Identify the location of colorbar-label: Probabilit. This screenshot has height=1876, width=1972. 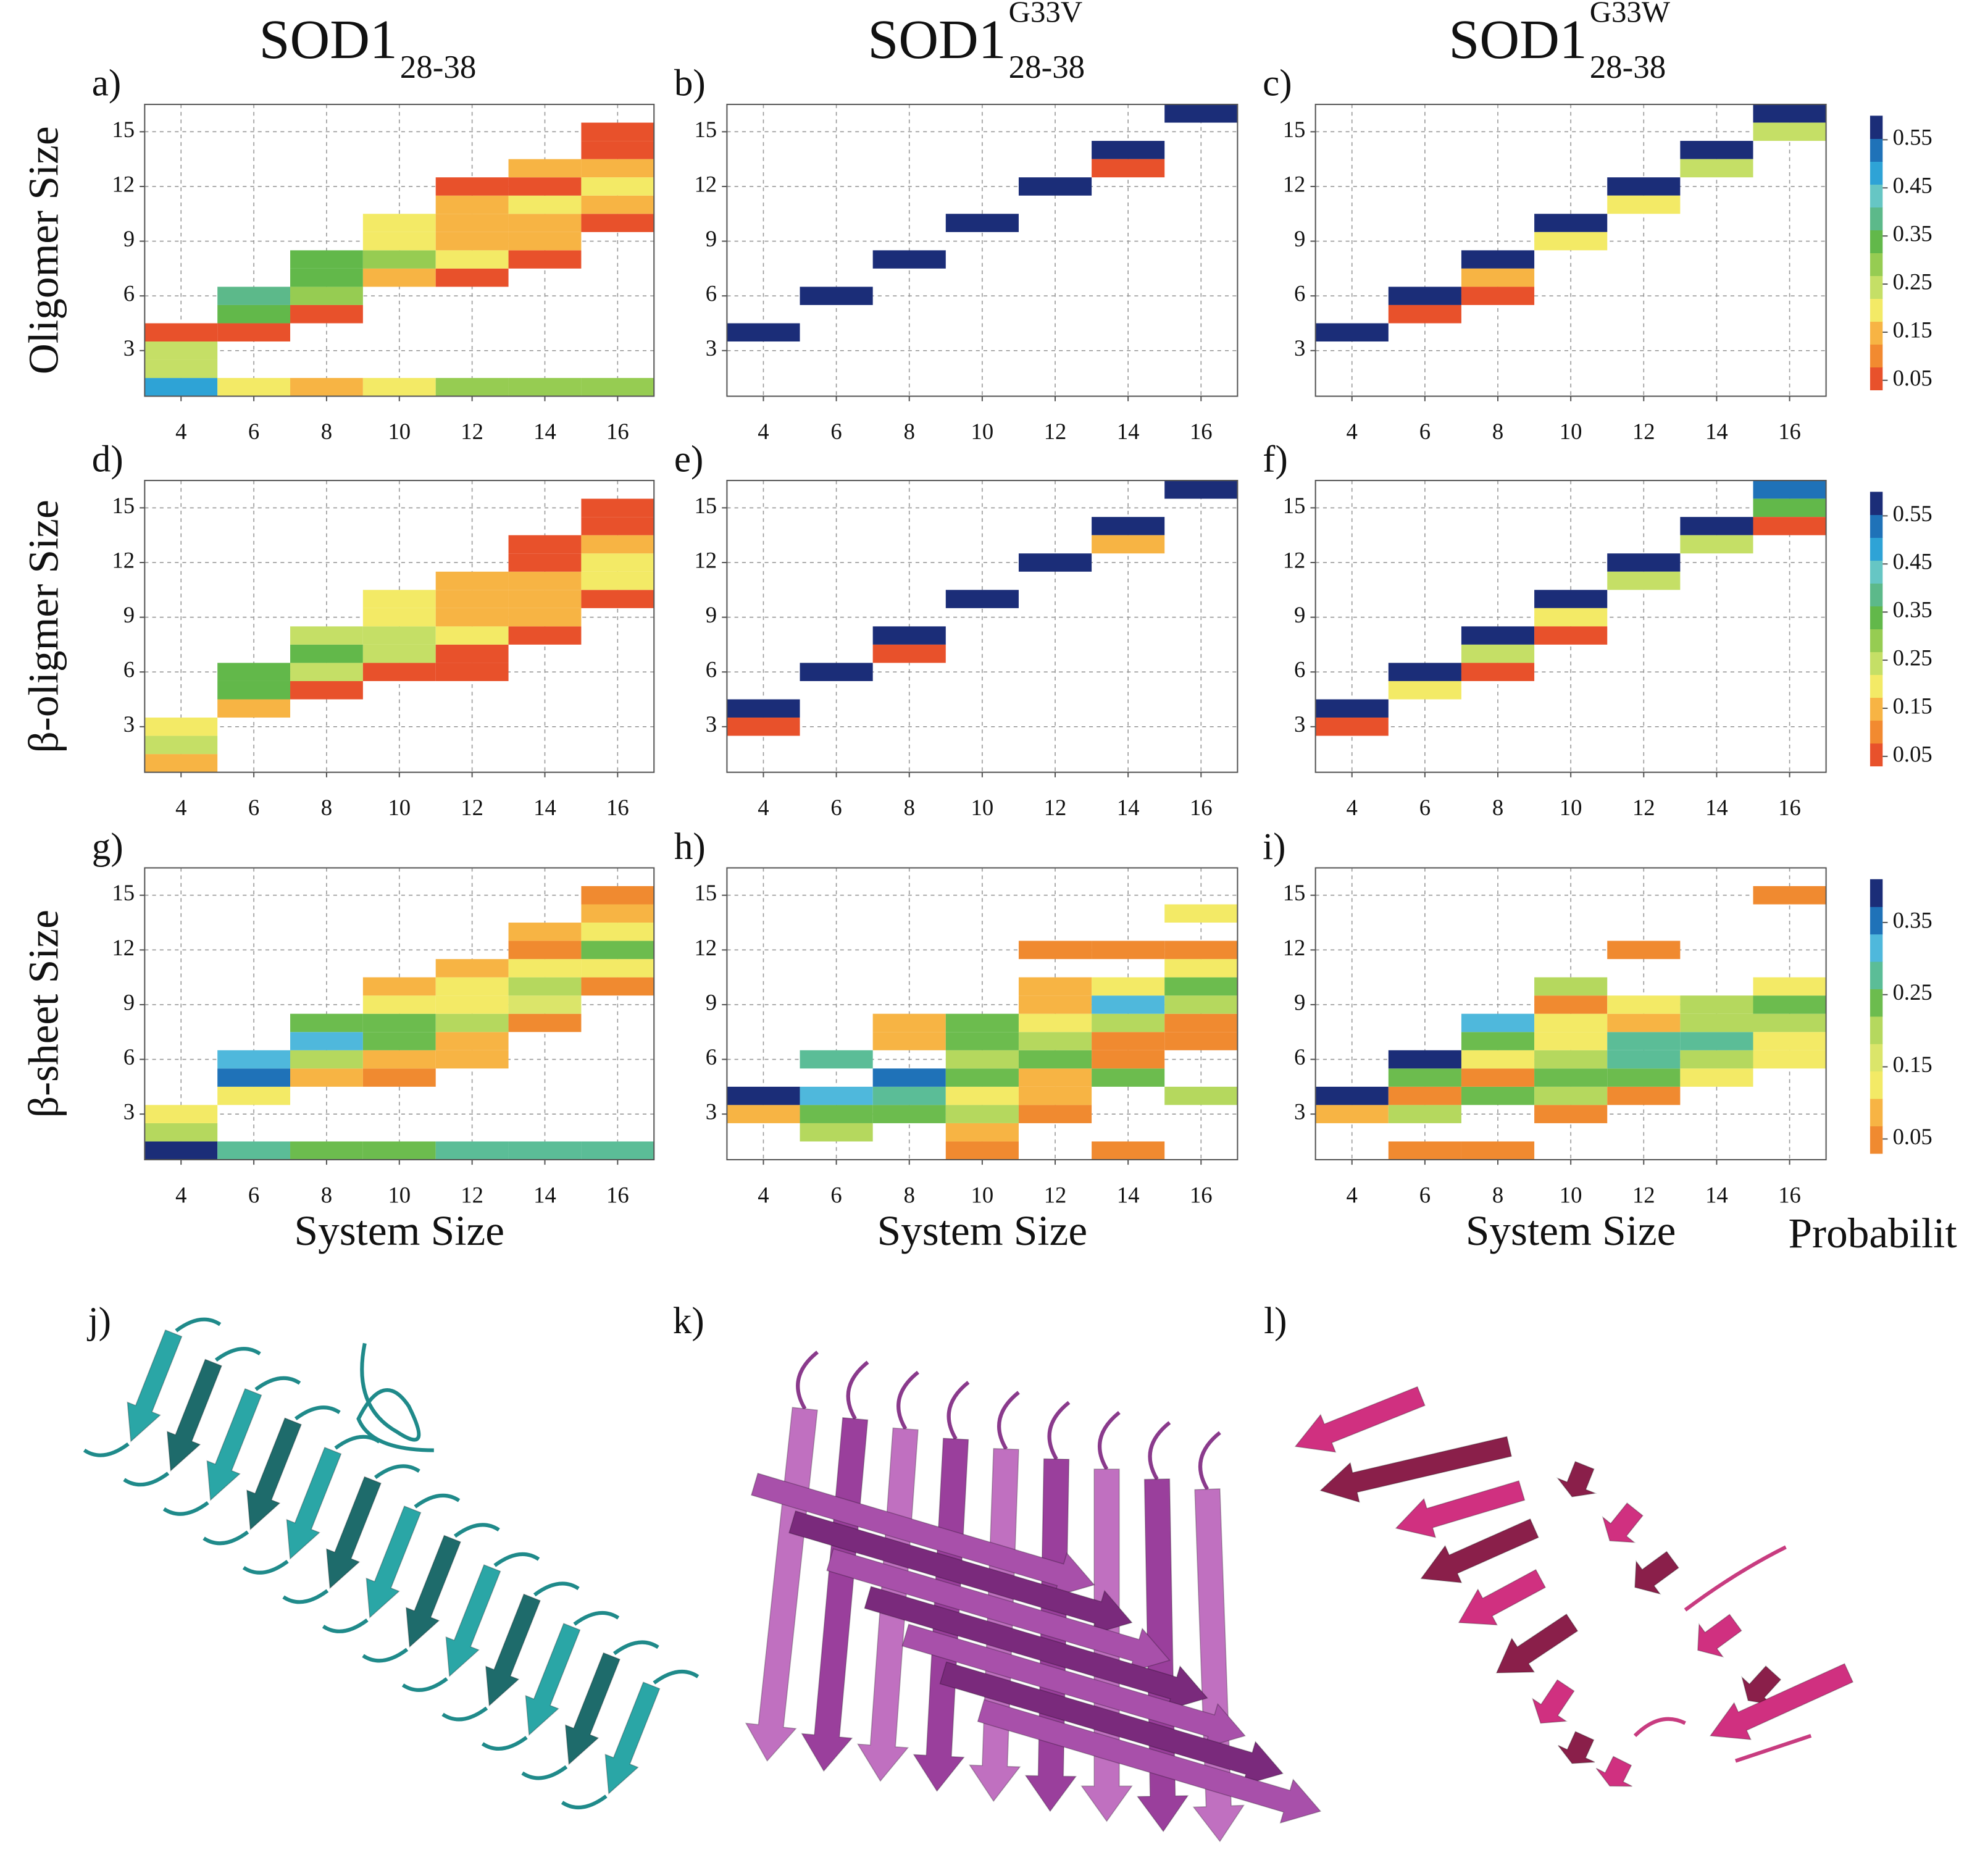
(1873, 1233).